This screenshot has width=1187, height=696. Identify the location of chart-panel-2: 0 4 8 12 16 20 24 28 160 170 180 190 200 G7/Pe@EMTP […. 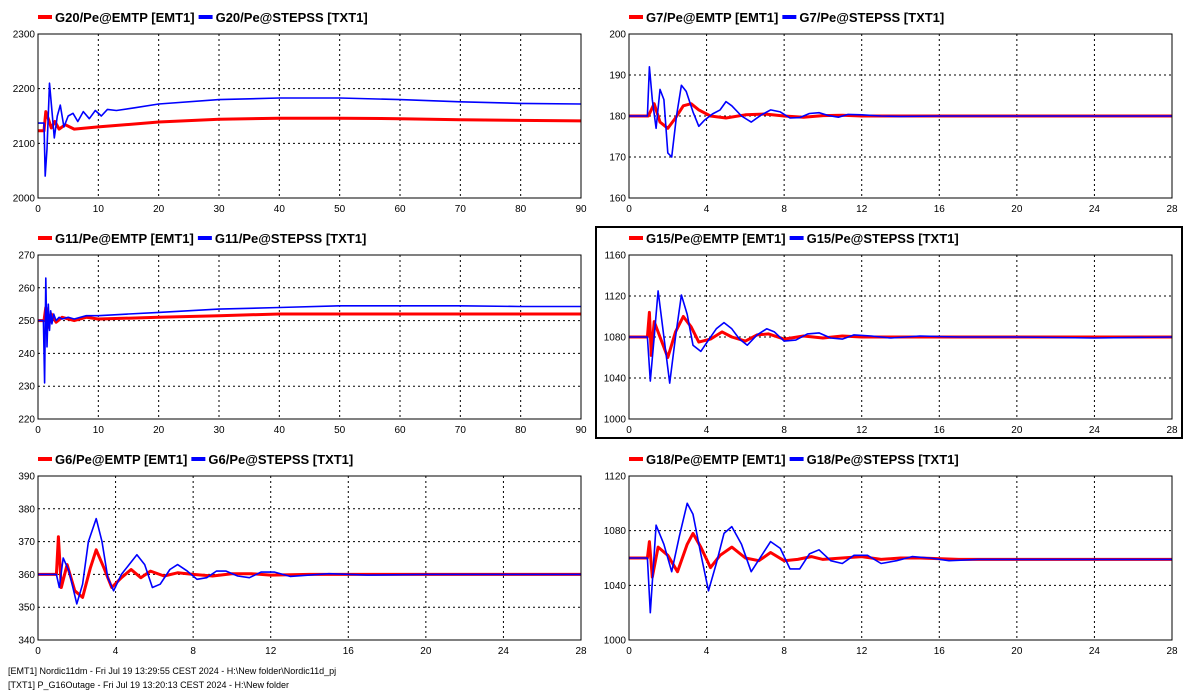
(893, 112).